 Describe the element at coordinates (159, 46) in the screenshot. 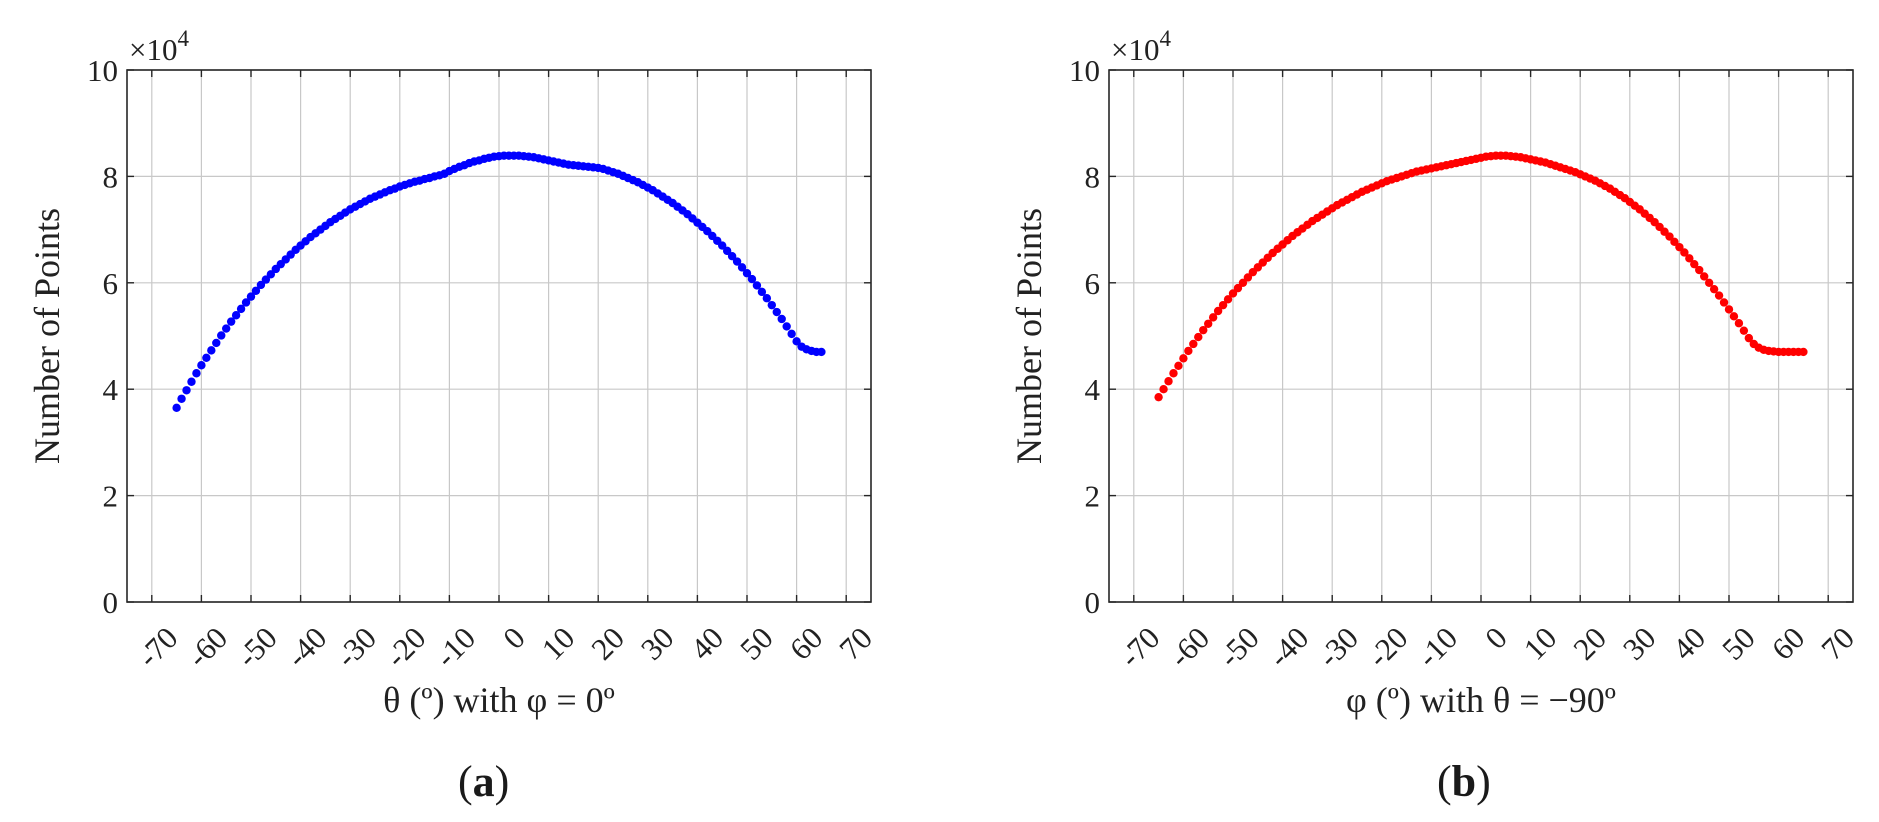

I see `y-exponent-label: ×10⁴` at that location.